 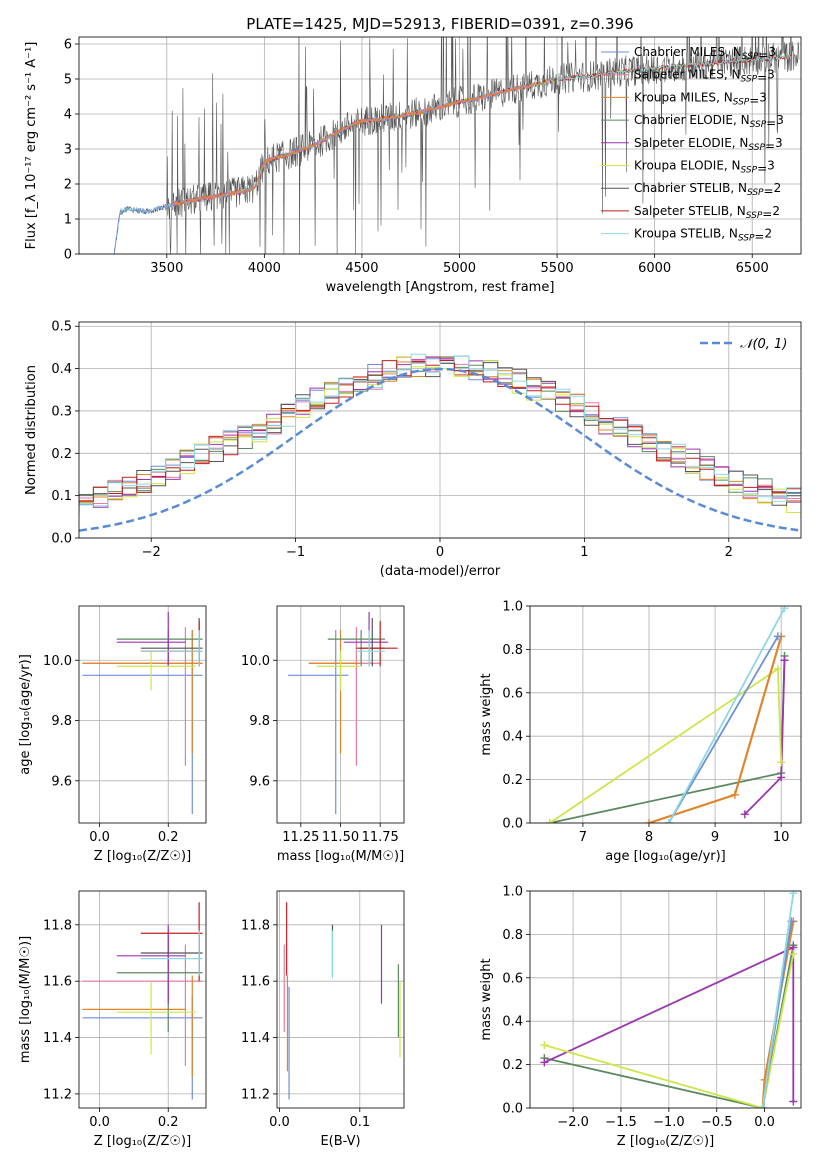 What do you see at coordinates (340, 1141) in the screenshot?
I see `x-axis-label: E(B-V)` at bounding box center [340, 1141].